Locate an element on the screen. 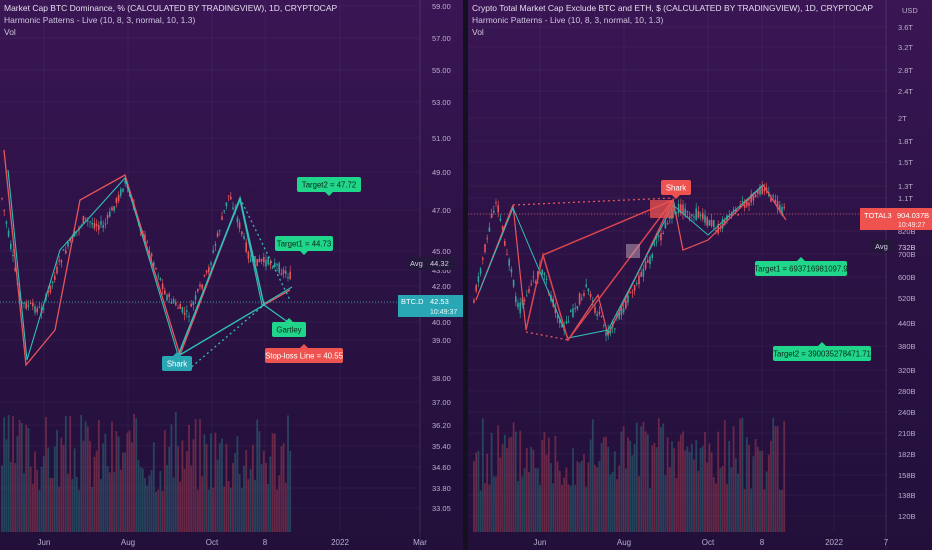 The width and height of the screenshot is (932, 550). shark-zone-box is located at coordinates (662, 209).